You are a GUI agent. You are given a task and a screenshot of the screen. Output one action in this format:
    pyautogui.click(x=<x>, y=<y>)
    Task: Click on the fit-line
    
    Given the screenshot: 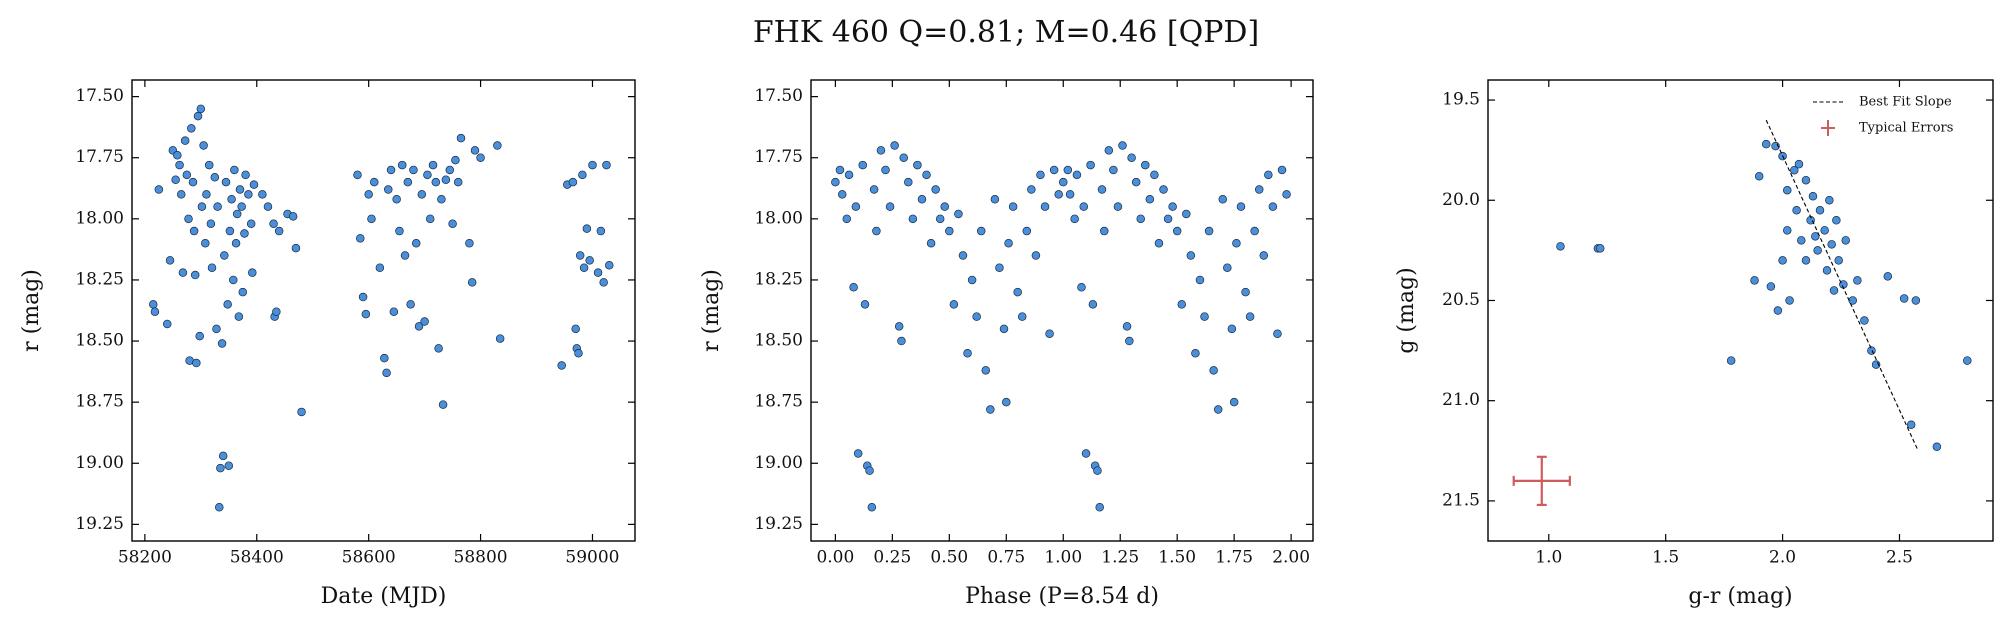 What is the action you would take?
    pyautogui.click(x=1842, y=285)
    